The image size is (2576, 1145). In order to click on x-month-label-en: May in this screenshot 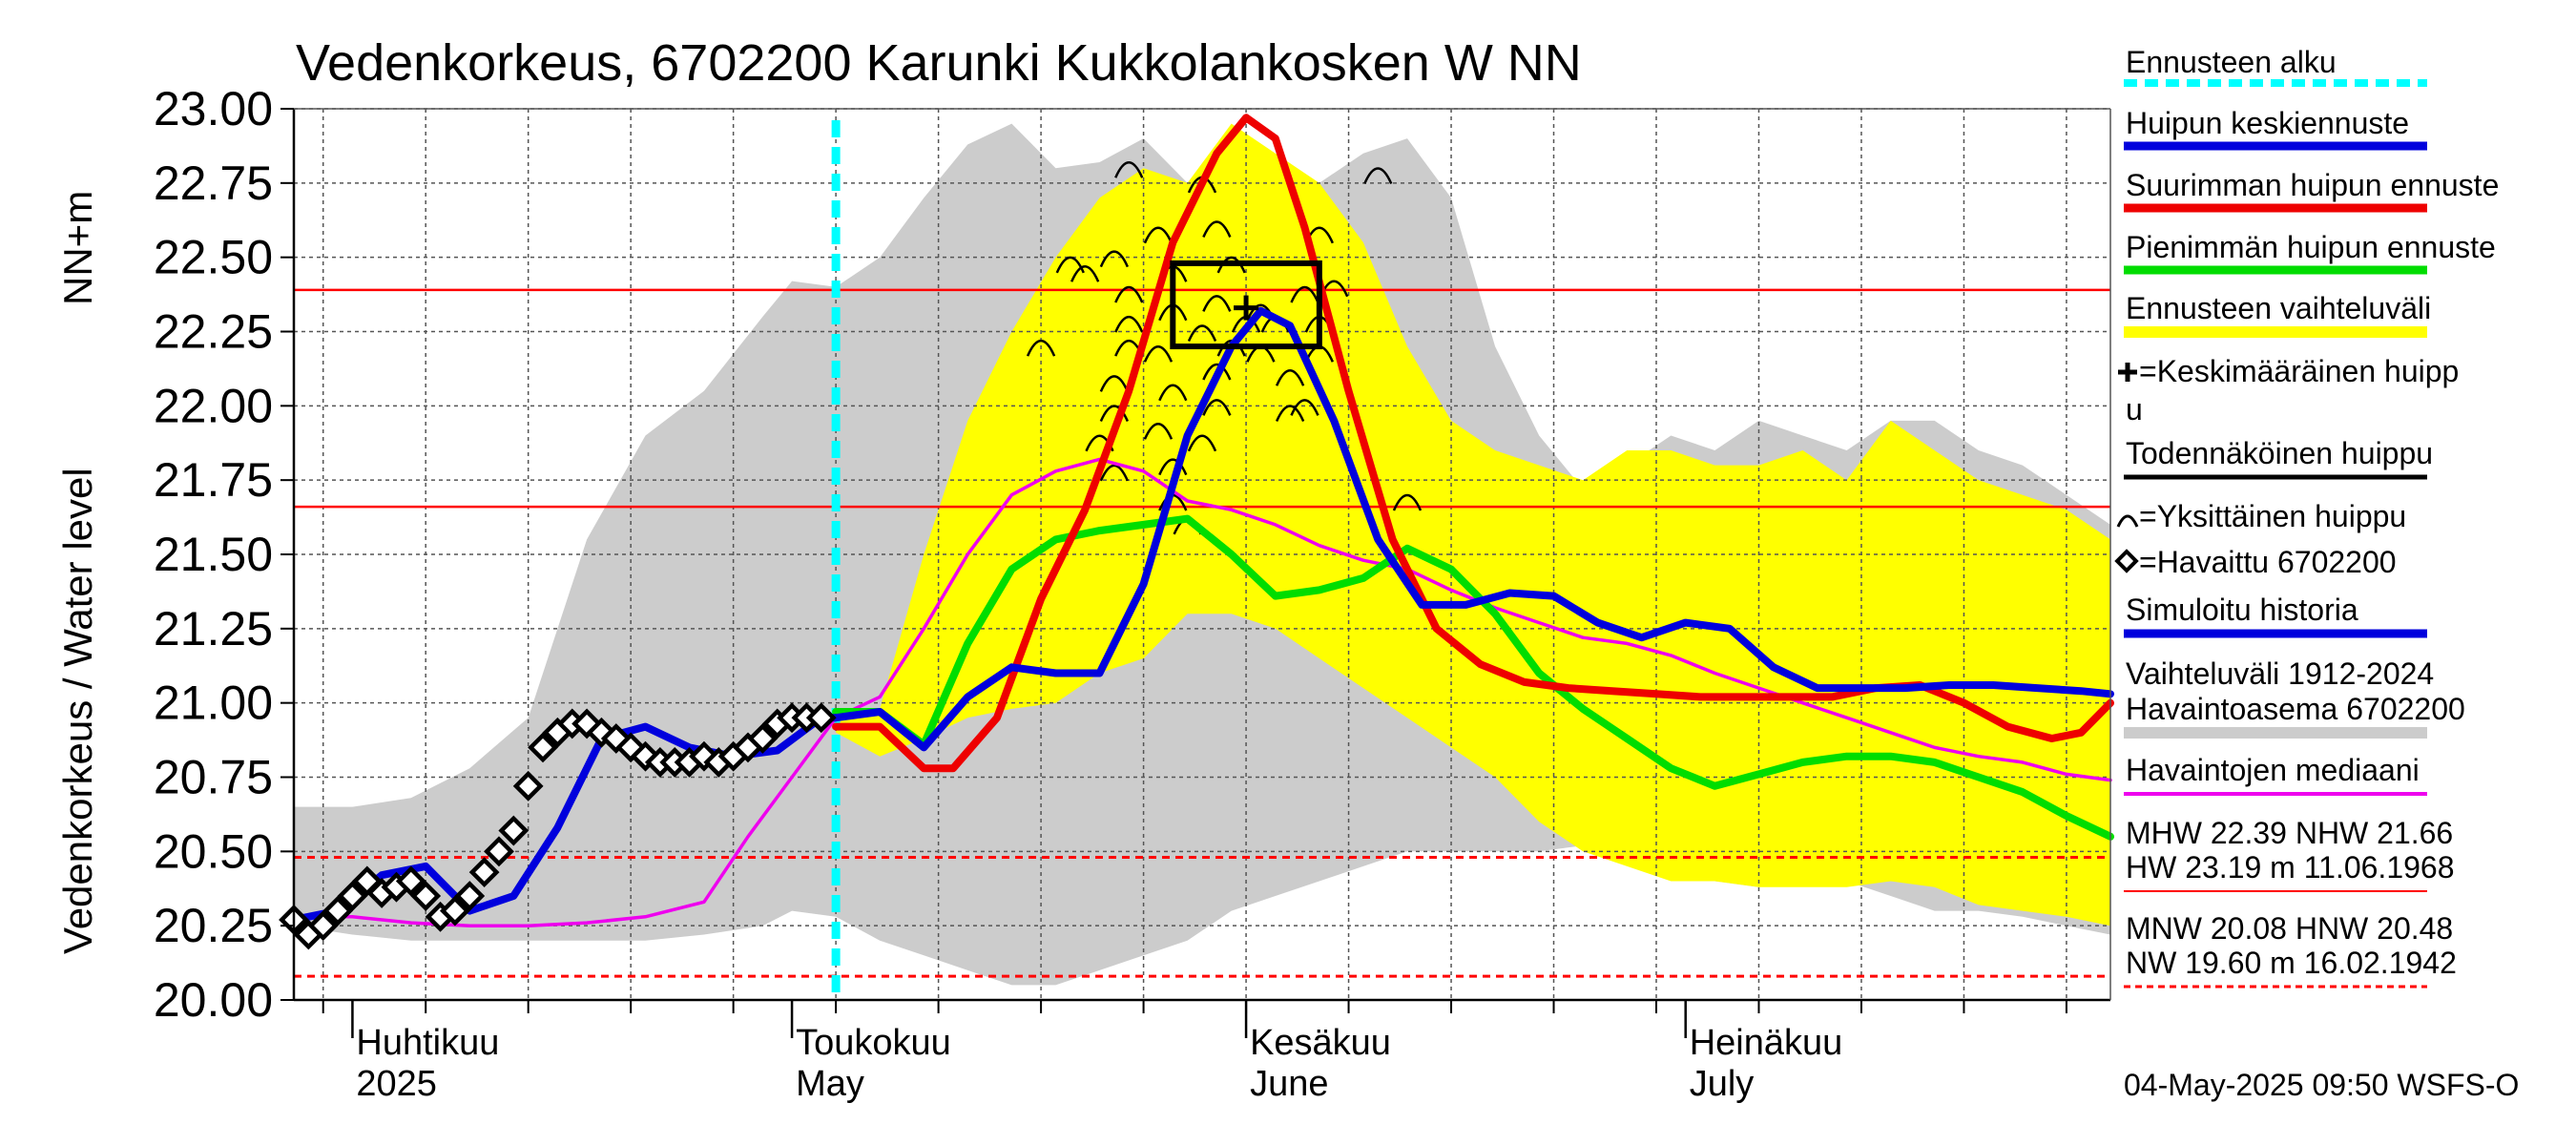, I will do `click(830, 1084)`.